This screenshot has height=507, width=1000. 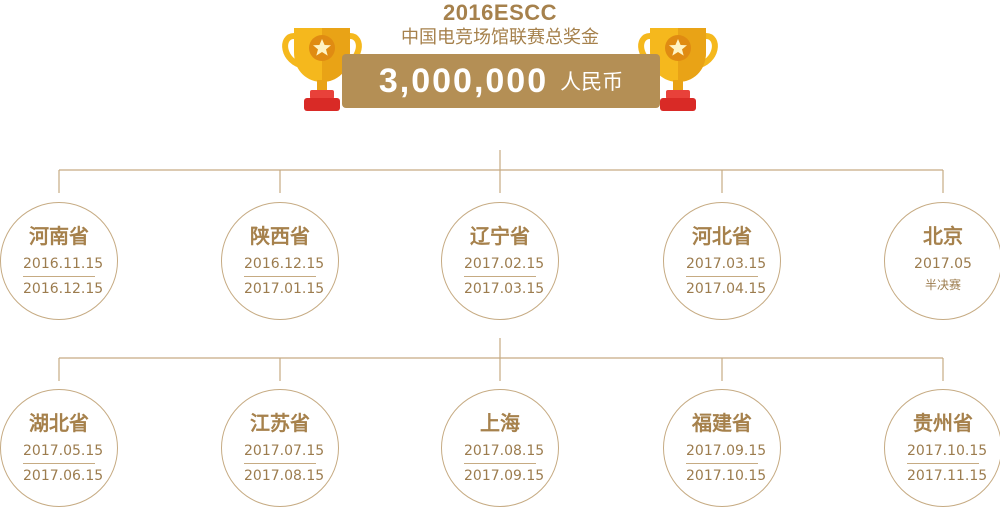 What do you see at coordinates (59, 476) in the screenshot?
I see `stage-date-end: 2017.06.15` at bounding box center [59, 476].